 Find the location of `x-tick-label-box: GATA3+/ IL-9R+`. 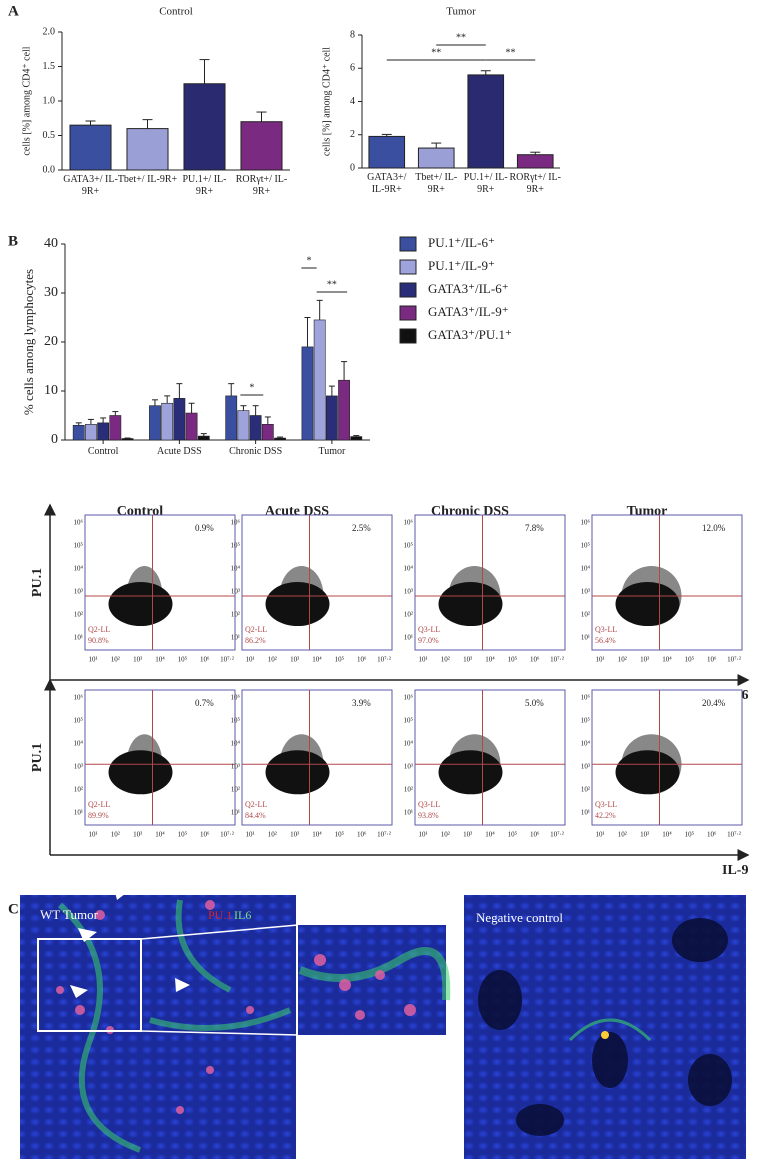

x-tick-label-box: GATA3+/ IL-9R+ is located at coordinates (90, 185).